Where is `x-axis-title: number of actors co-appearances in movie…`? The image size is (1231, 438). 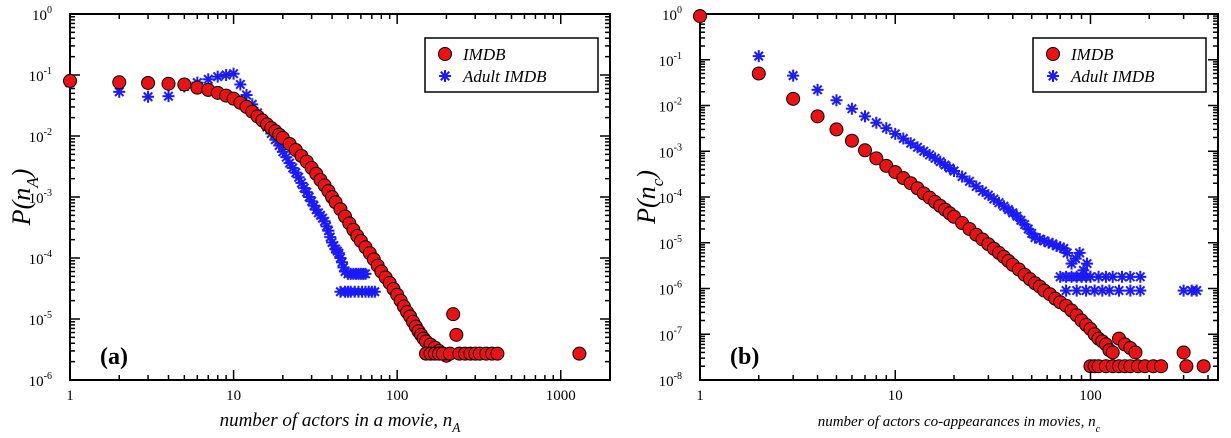 x-axis-title: number of actors co-appearances in movie… is located at coordinates (959, 424).